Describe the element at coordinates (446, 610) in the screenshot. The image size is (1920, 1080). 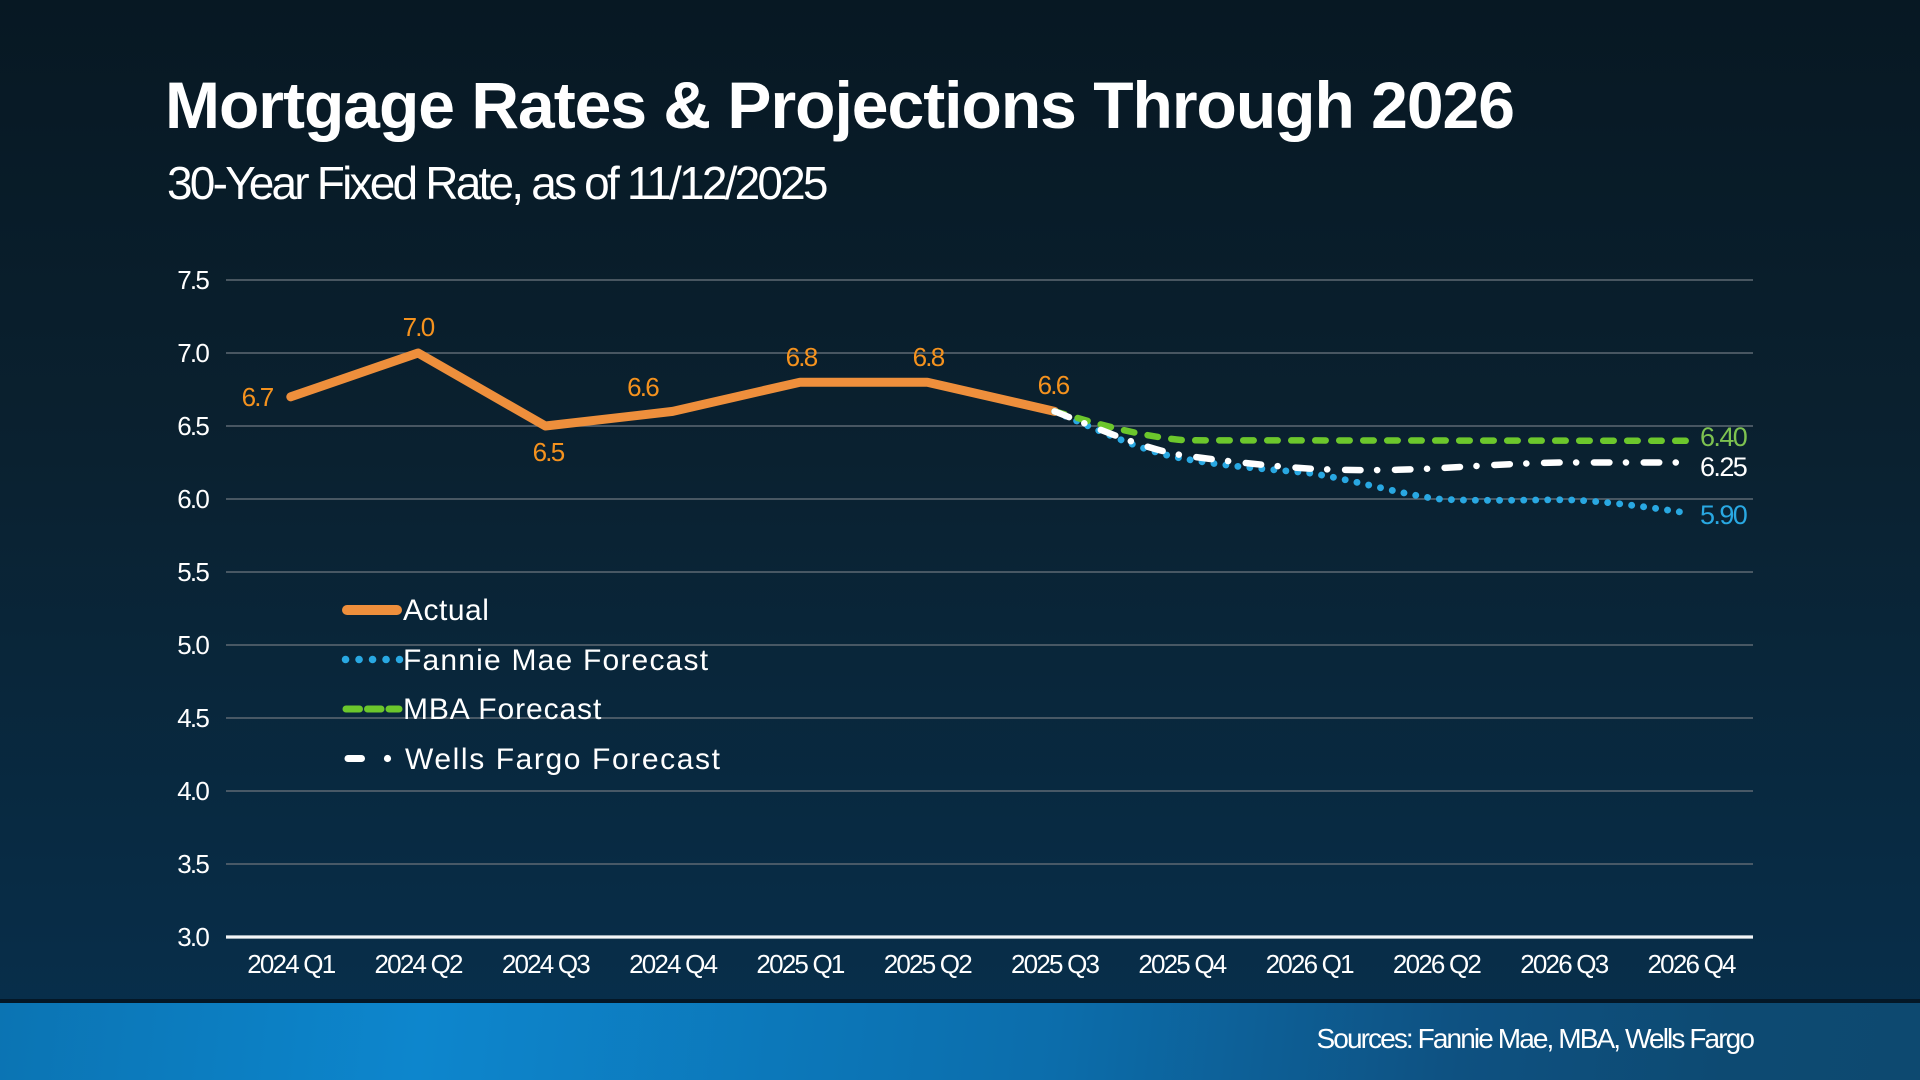
I see `svg-text: Actual` at that location.